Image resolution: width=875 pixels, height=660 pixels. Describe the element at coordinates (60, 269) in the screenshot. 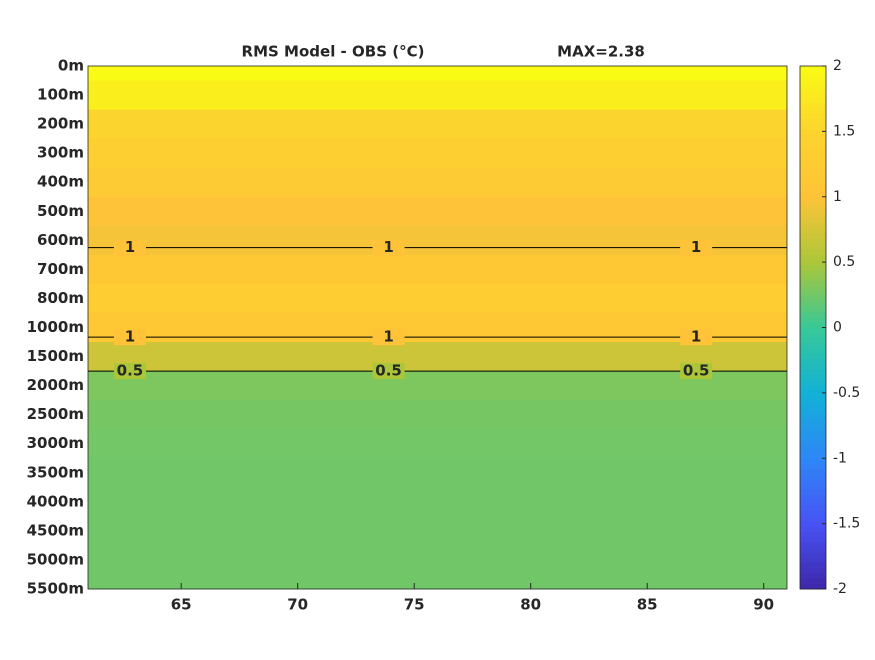

I see `y-tick-label: 700m` at that location.